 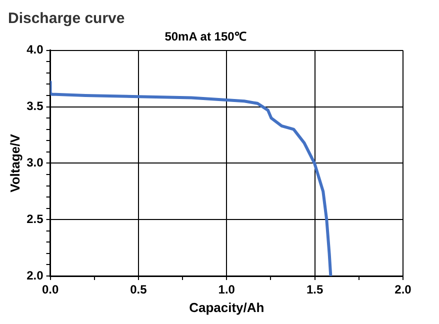 What do you see at coordinates (403, 289) in the screenshot?
I see `x-tick-label: 2.0` at bounding box center [403, 289].